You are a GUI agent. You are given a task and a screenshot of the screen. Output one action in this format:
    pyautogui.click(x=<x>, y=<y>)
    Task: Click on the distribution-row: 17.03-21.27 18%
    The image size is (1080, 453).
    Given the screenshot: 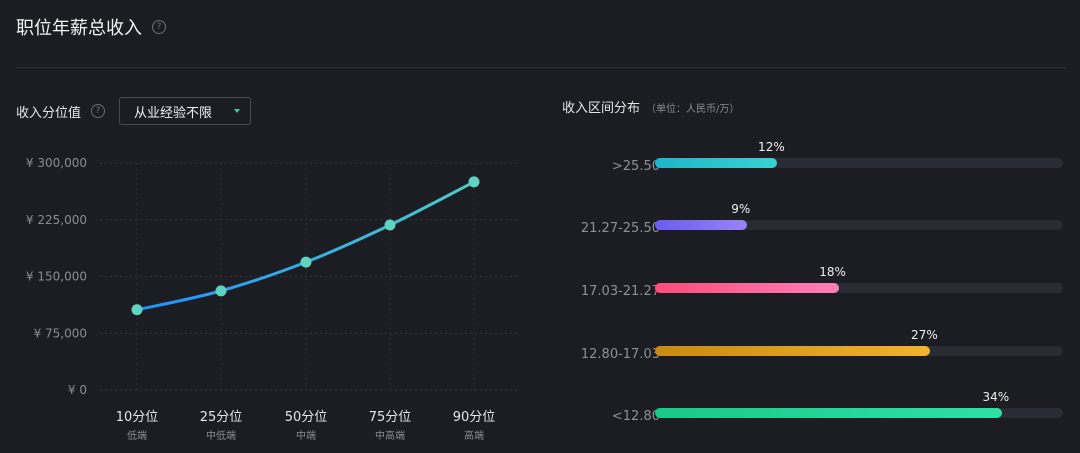 What is the action you would take?
    pyautogui.click(x=800, y=285)
    